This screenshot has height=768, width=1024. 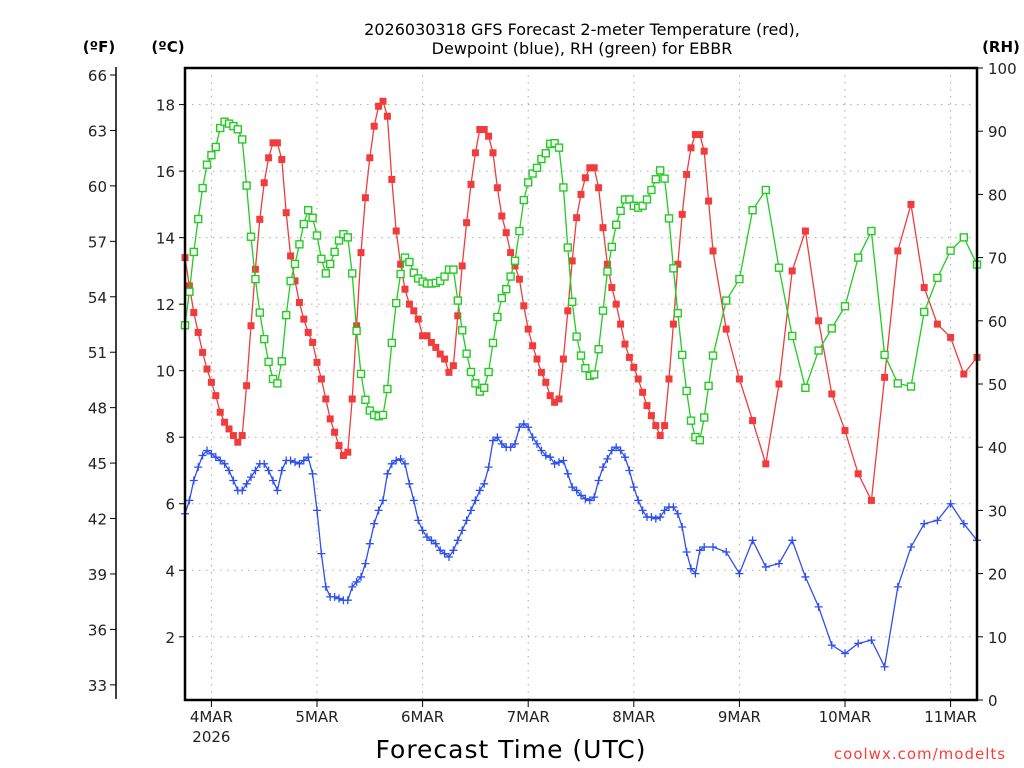 What do you see at coordinates (997, 385) in the screenshot?
I see `rh-tick-label: 50` at bounding box center [997, 385].